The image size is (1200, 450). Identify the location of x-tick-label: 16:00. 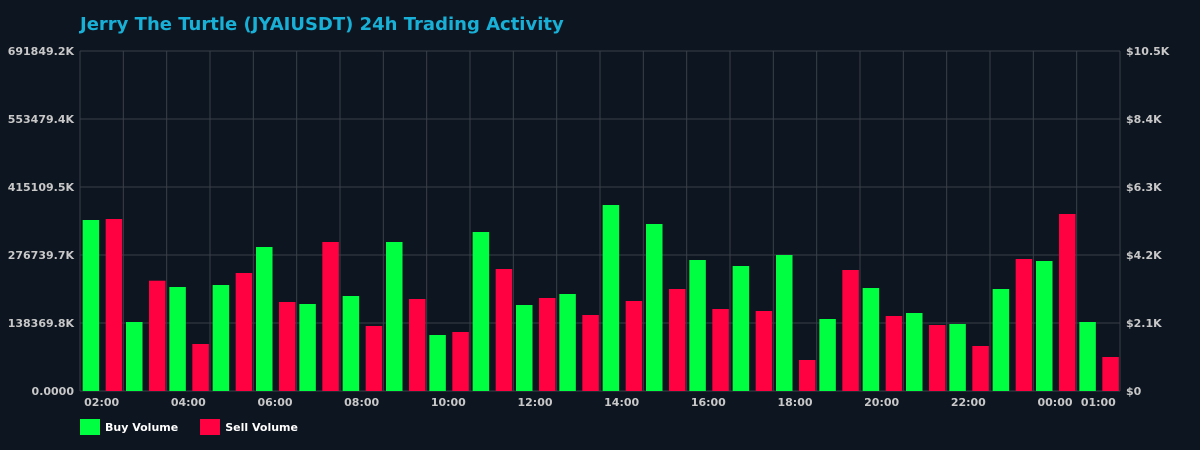
(708, 402).